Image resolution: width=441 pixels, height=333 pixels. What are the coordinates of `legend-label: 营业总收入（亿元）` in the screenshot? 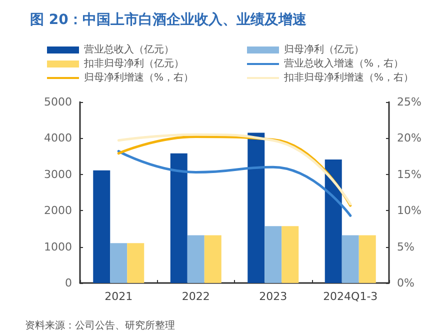 It's located at (129, 50).